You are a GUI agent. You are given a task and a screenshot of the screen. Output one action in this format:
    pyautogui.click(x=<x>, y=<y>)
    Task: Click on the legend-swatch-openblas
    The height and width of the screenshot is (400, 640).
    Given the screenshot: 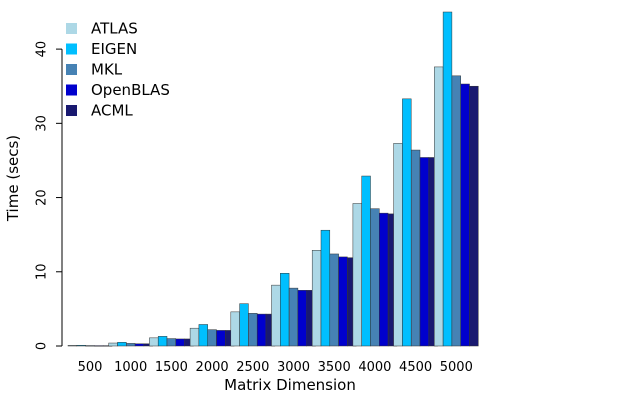 What is the action you would take?
    pyautogui.click(x=71, y=90)
    